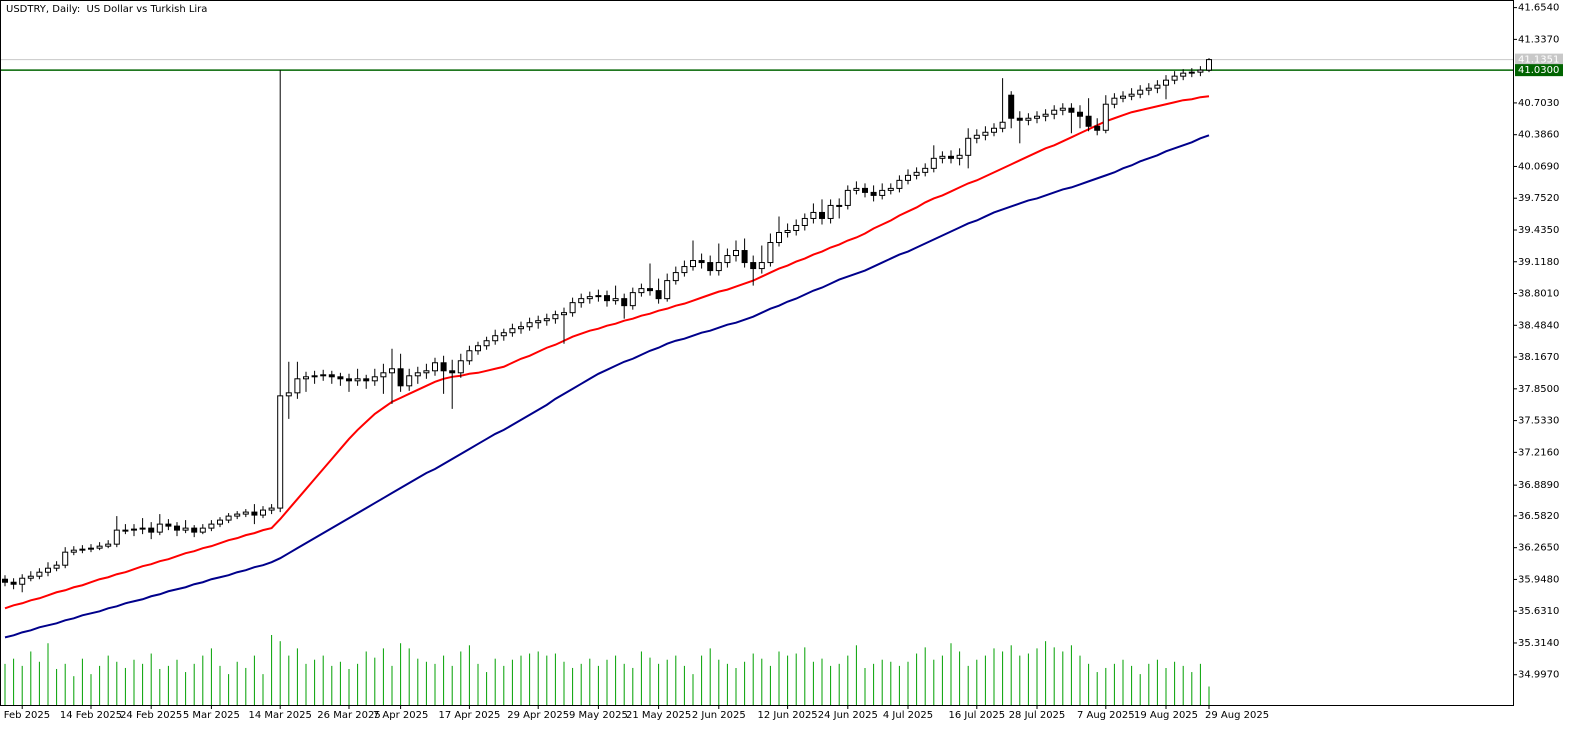 This screenshot has width=1582, height=732. What do you see at coordinates (1538, 421) in the screenshot?
I see `y-tick-label: 37.5330` at bounding box center [1538, 421].